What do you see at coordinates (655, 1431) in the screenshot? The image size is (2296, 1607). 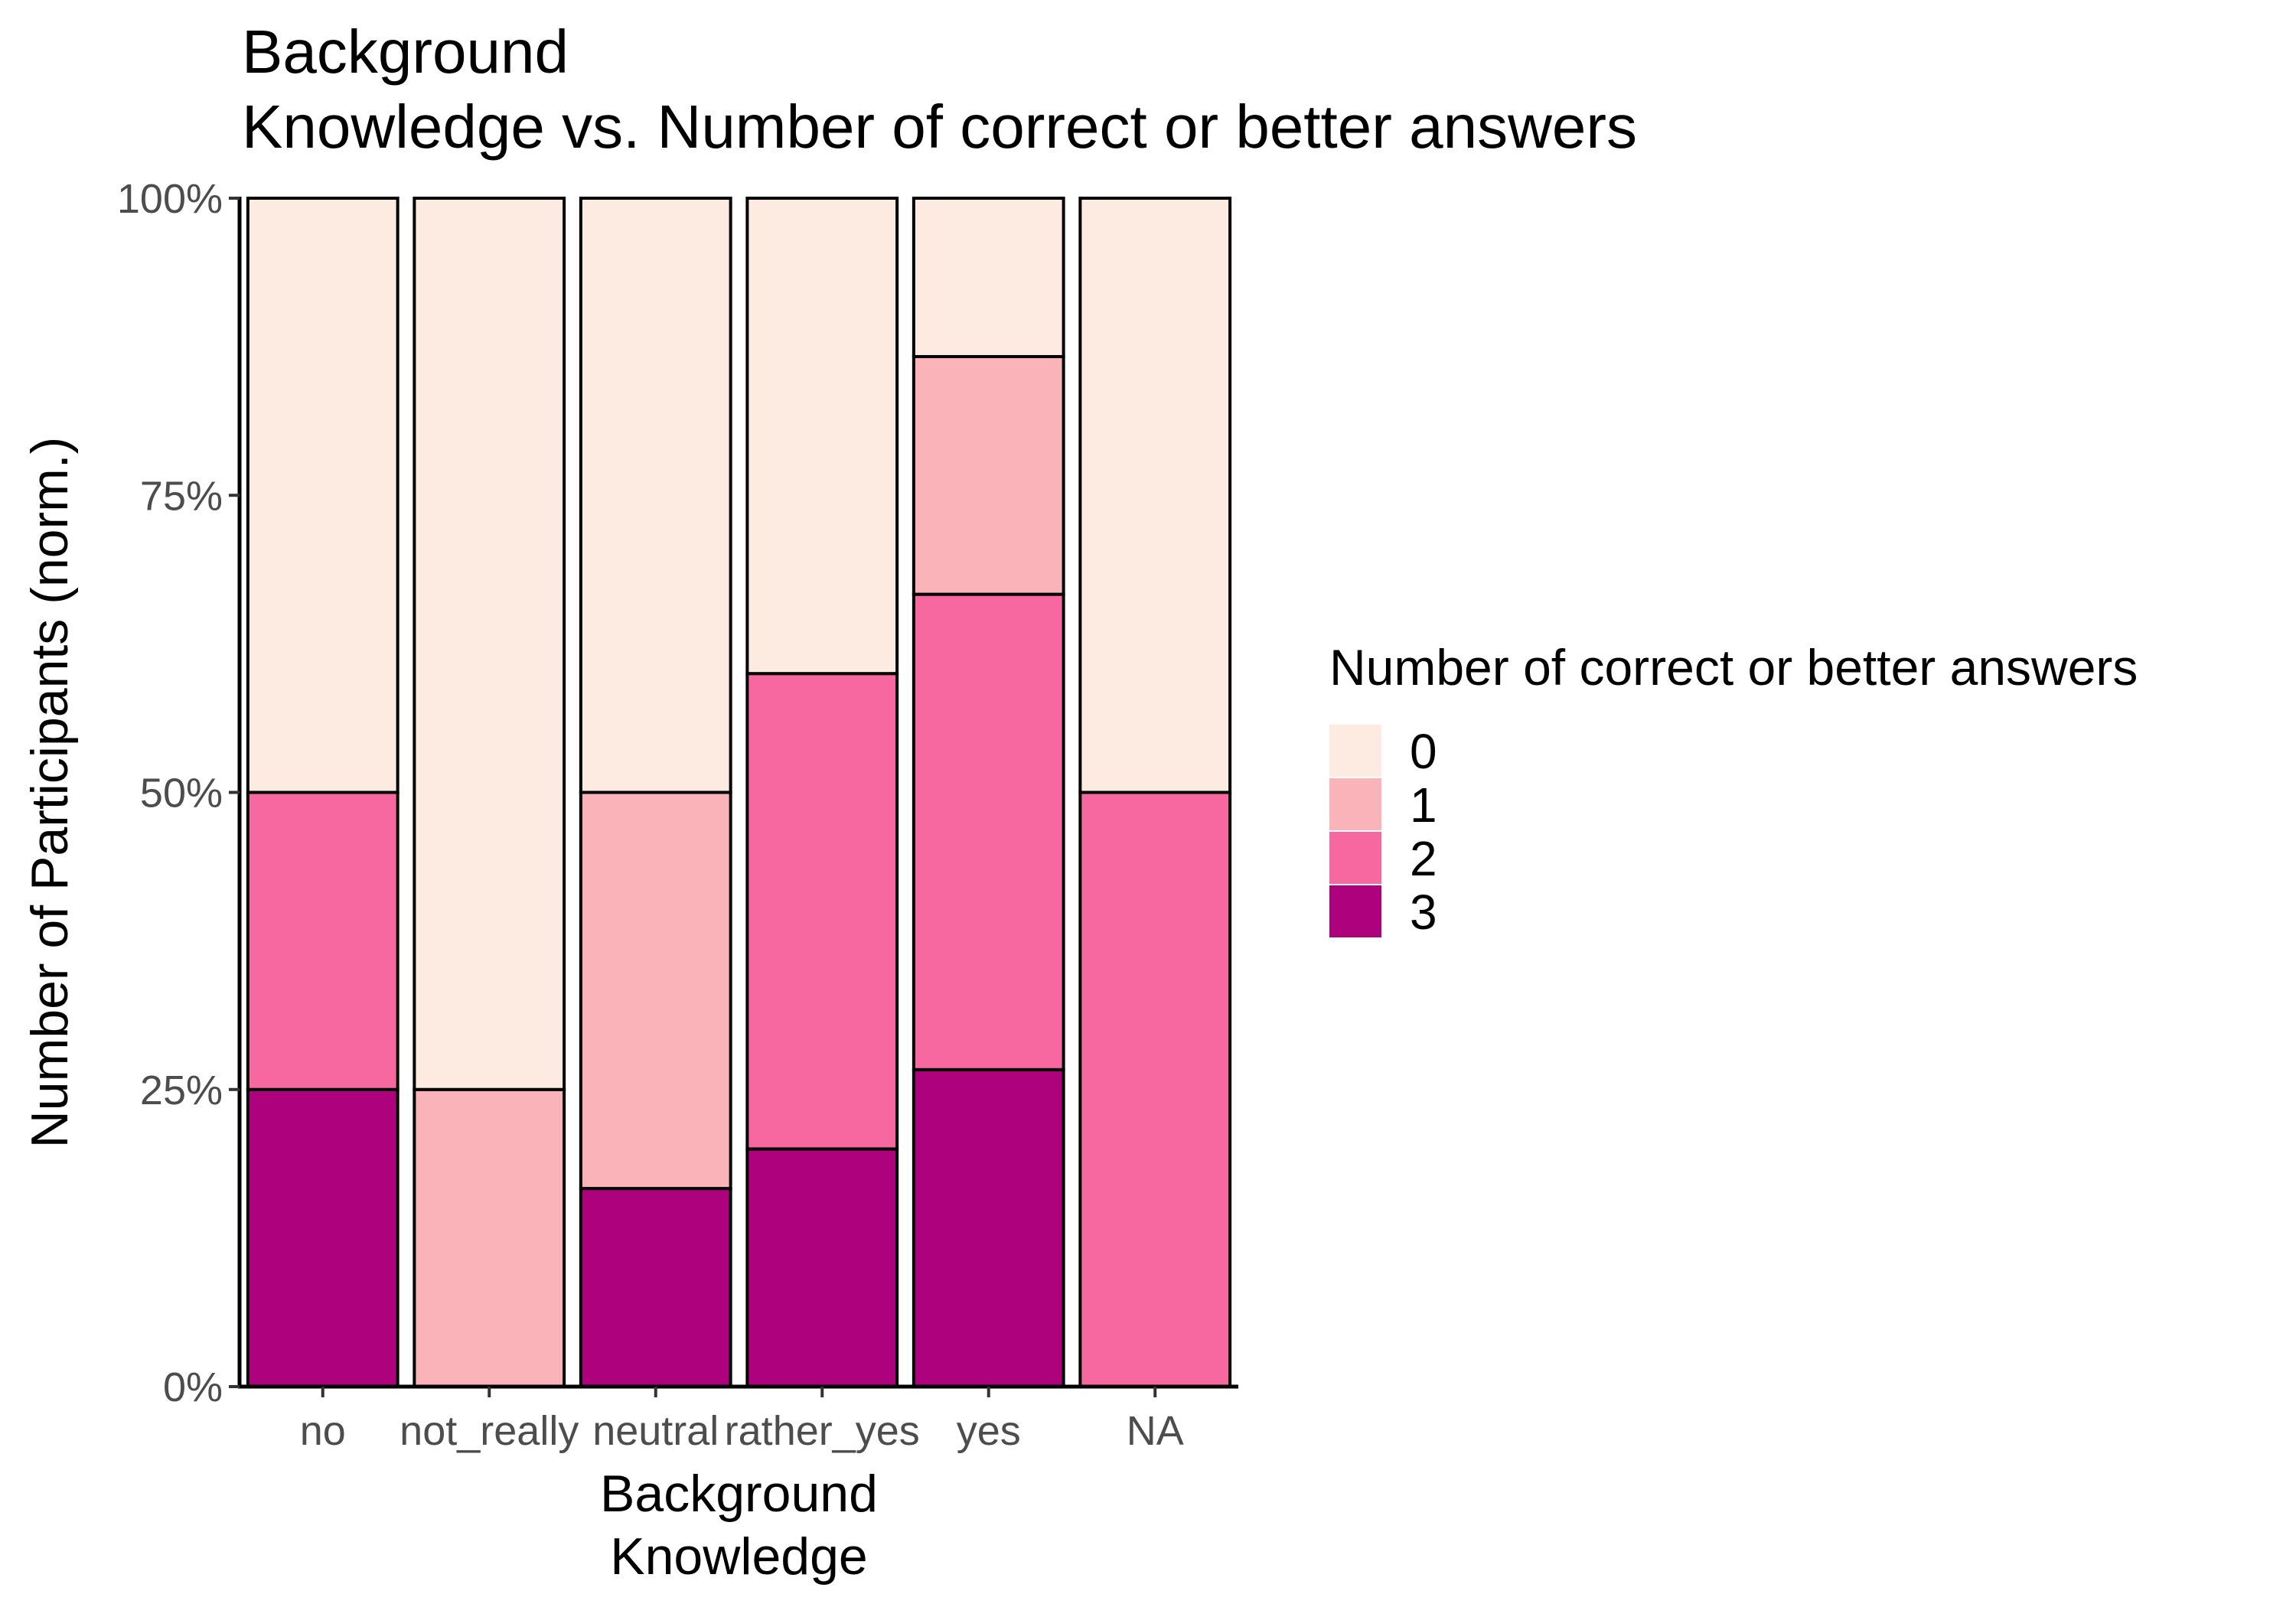 I see `x-tick-label-neutral: neutral` at bounding box center [655, 1431].